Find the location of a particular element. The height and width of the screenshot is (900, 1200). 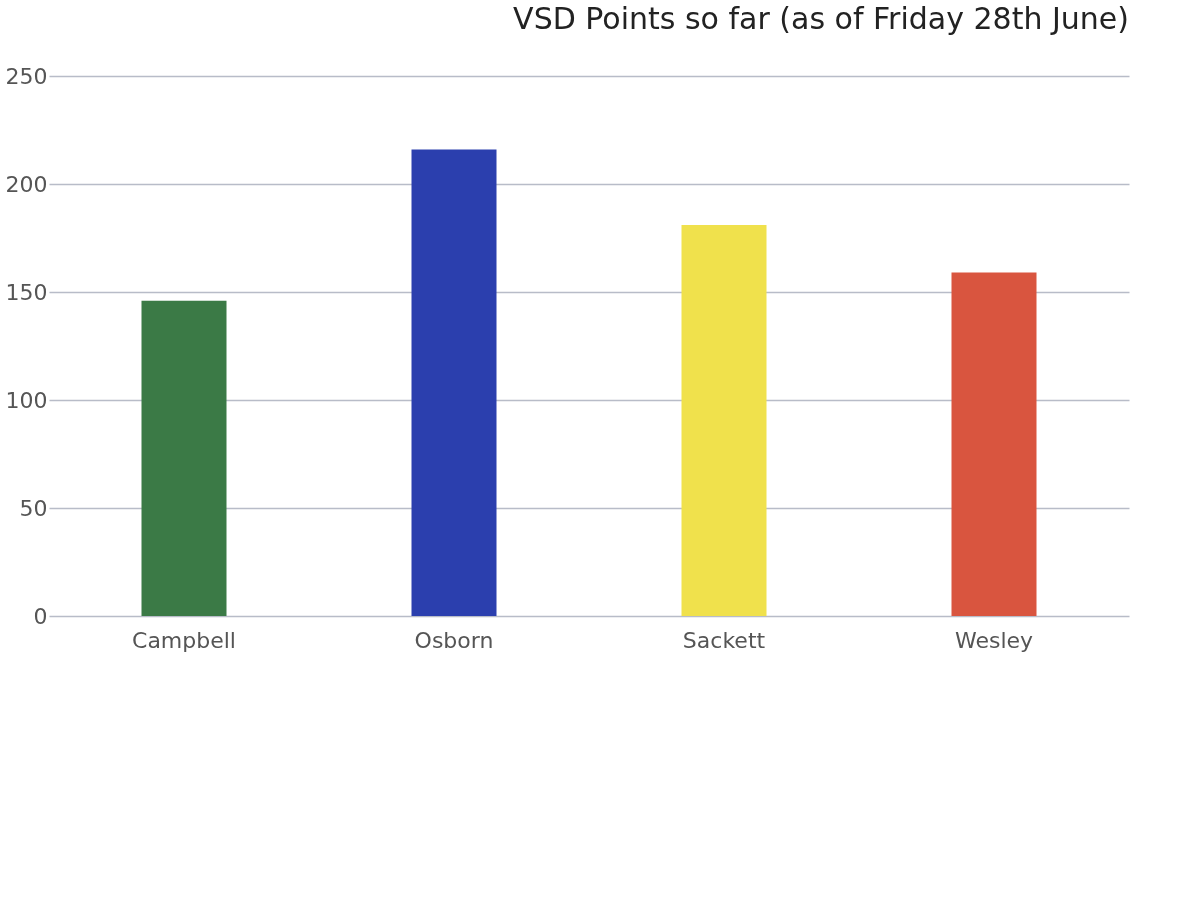

y-tick-label: 0 is located at coordinates (40, 616).